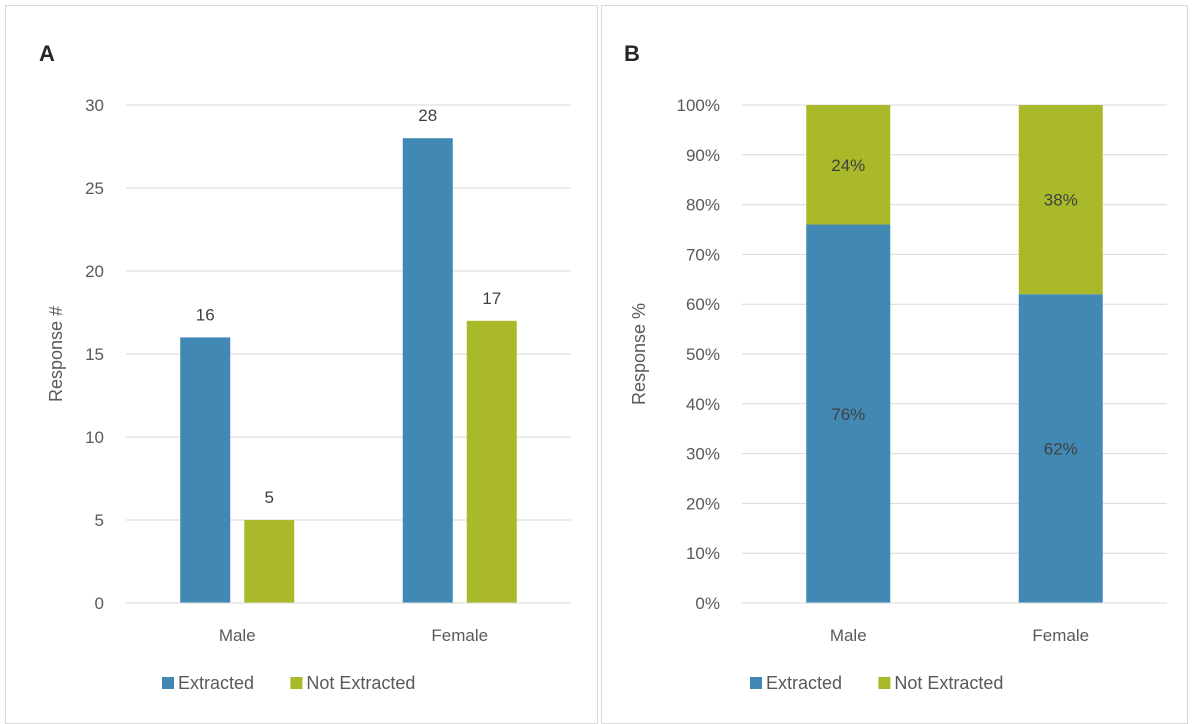 This screenshot has width=1193, height=724. What do you see at coordinates (99, 520) in the screenshot?
I see `y-tick-label: 5` at bounding box center [99, 520].